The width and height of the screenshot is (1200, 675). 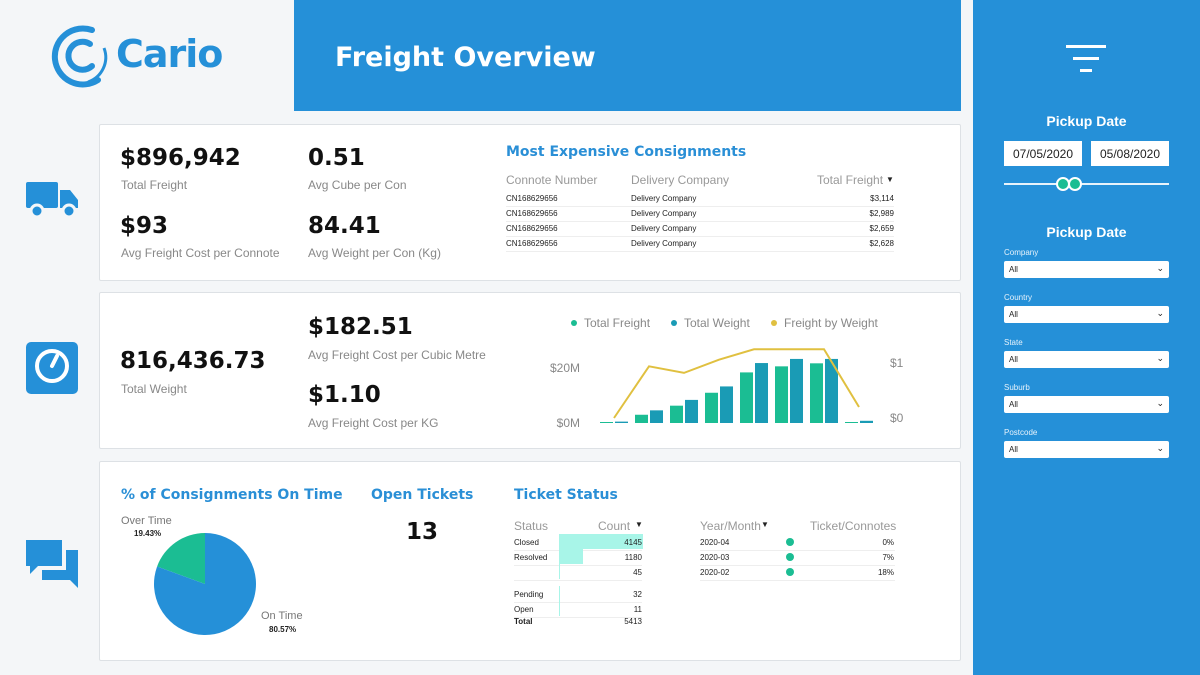 I want to click on status-count: 32, so click(x=637, y=594).